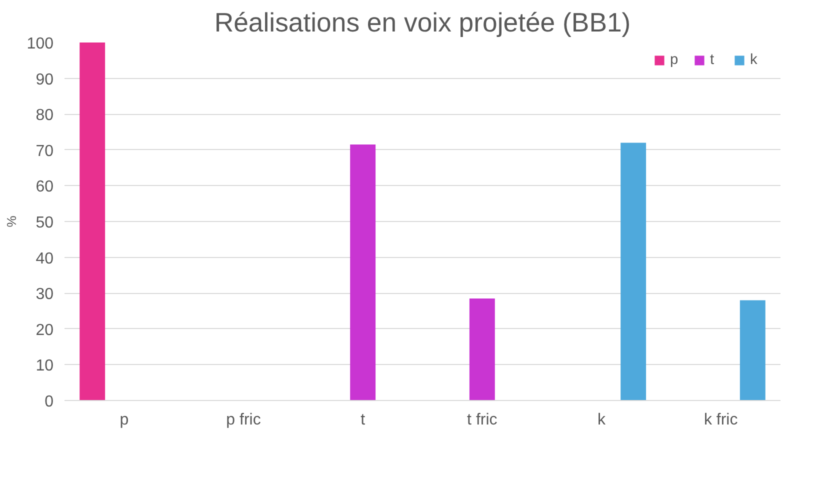 Image resolution: width=830 pixels, height=497 pixels. Describe the element at coordinates (721, 420) in the screenshot. I see `x-tick-label: k fric` at that location.